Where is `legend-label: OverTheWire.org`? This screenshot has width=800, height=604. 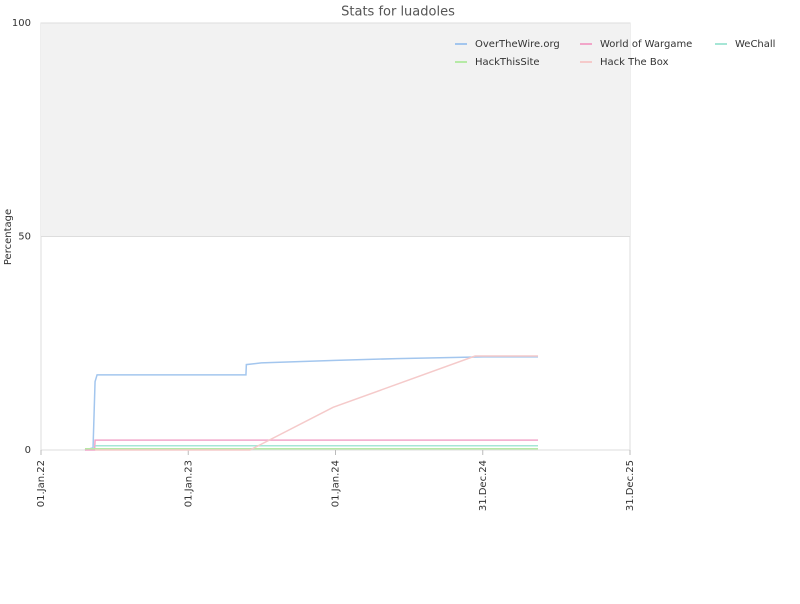 legend-label: OverTheWire.org is located at coordinates (517, 44).